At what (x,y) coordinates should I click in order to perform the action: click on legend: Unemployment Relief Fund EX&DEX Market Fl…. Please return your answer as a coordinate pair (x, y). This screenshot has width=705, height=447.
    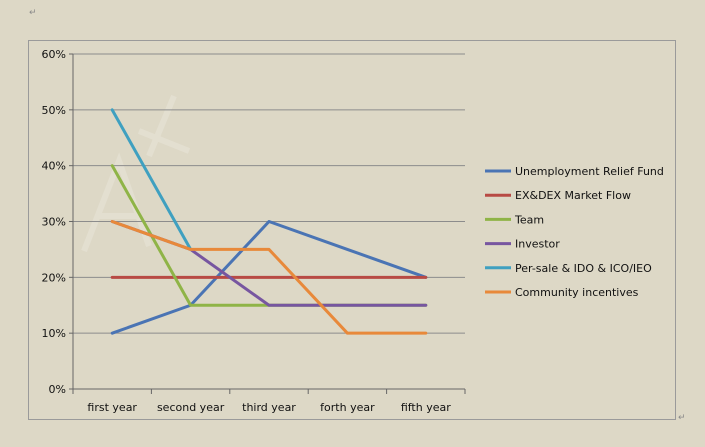
    Looking at the image, I should click on (574, 232).